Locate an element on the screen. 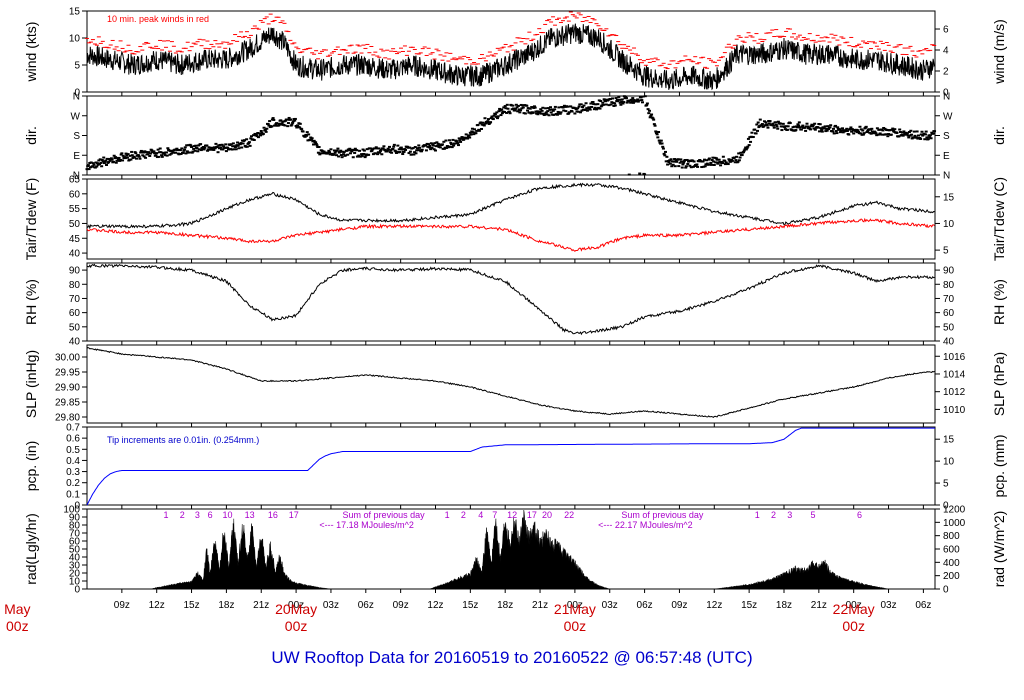  hour-marker-label: 2 is located at coordinates (773, 515).